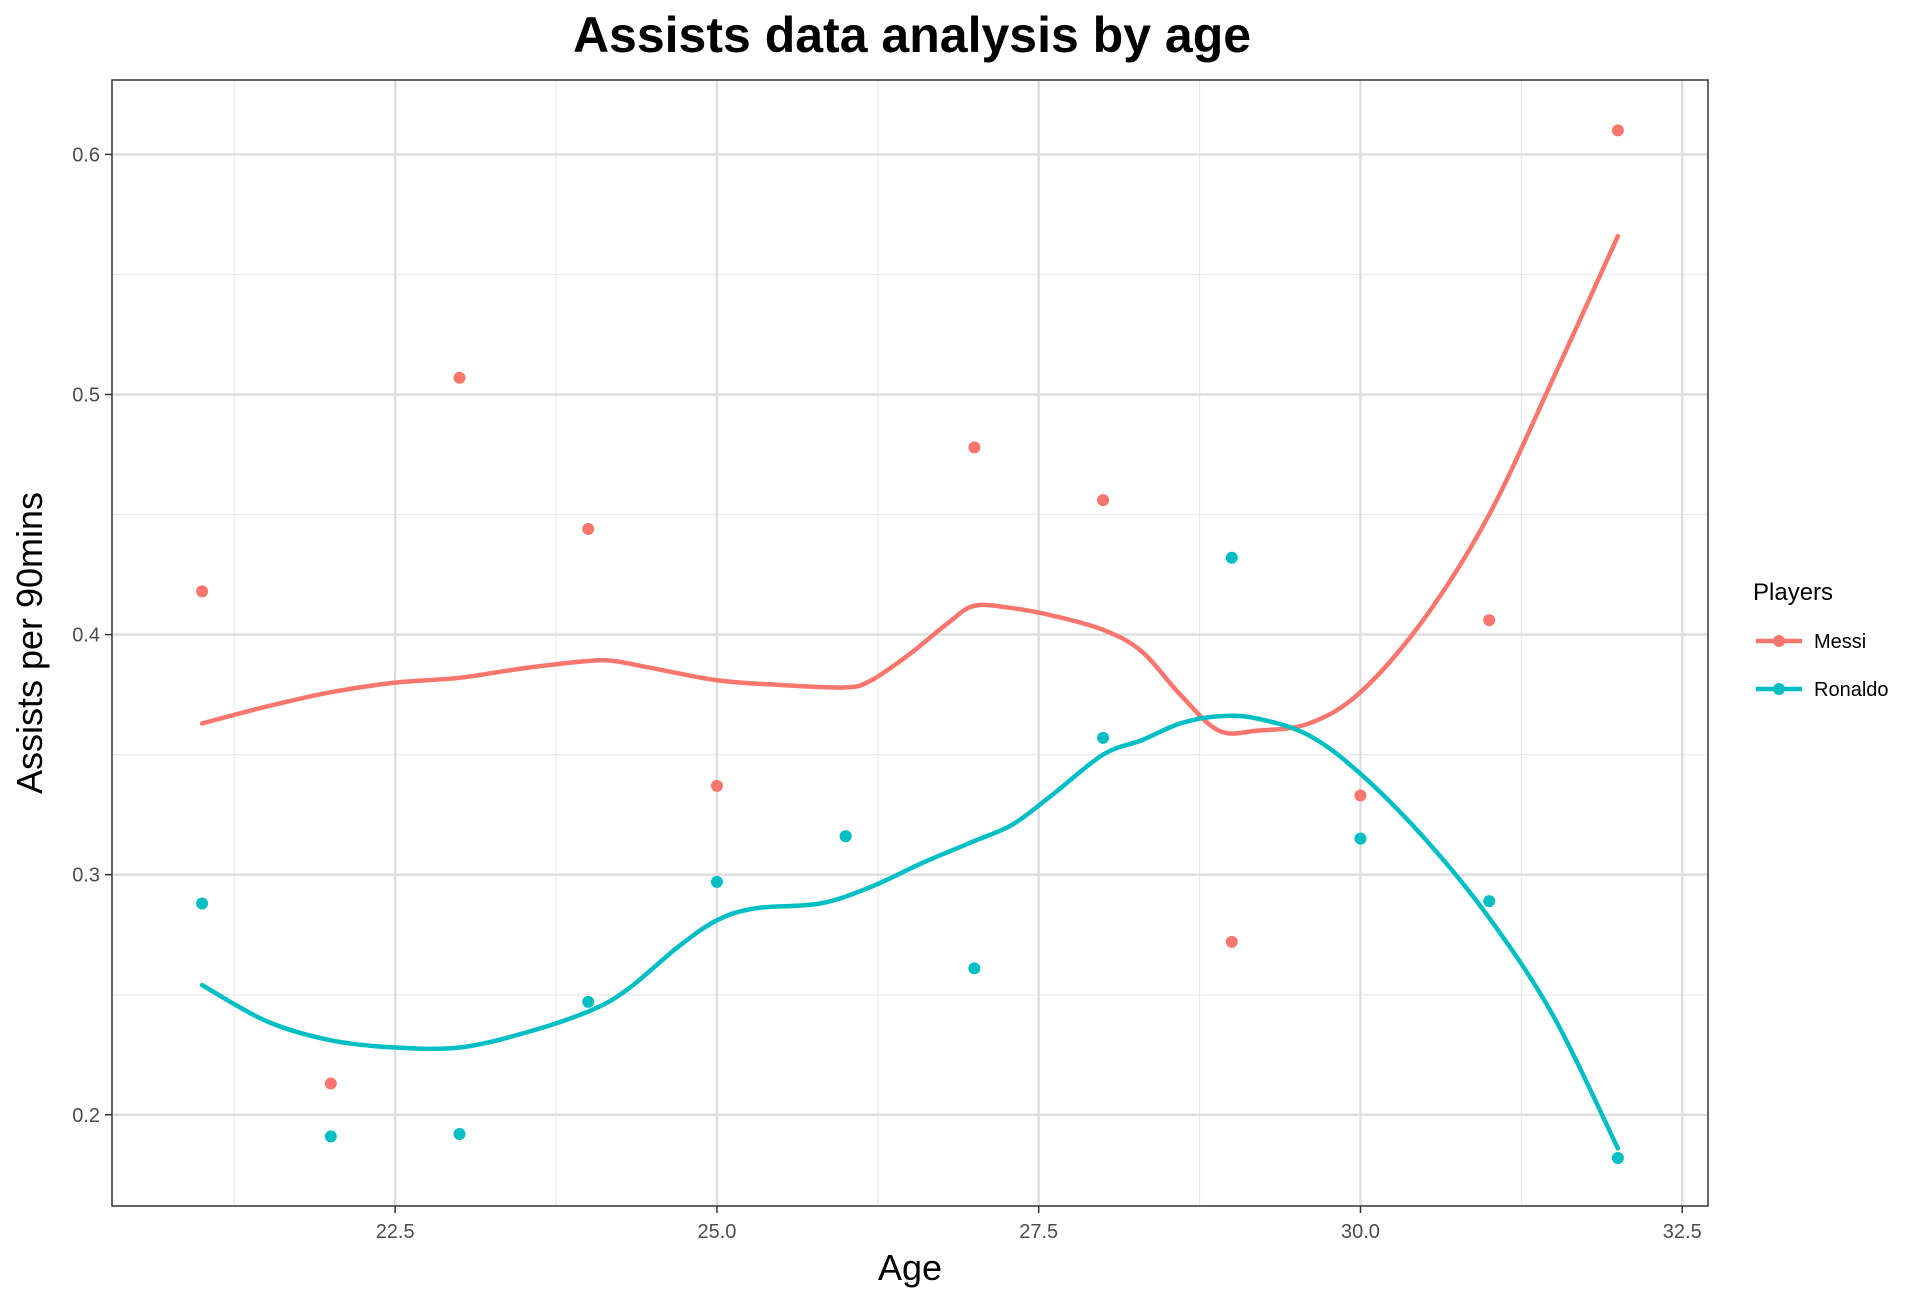 Image resolution: width=1920 pixels, height=1296 pixels. I want to click on y-tick-label: 0.2, so click(86, 1116).